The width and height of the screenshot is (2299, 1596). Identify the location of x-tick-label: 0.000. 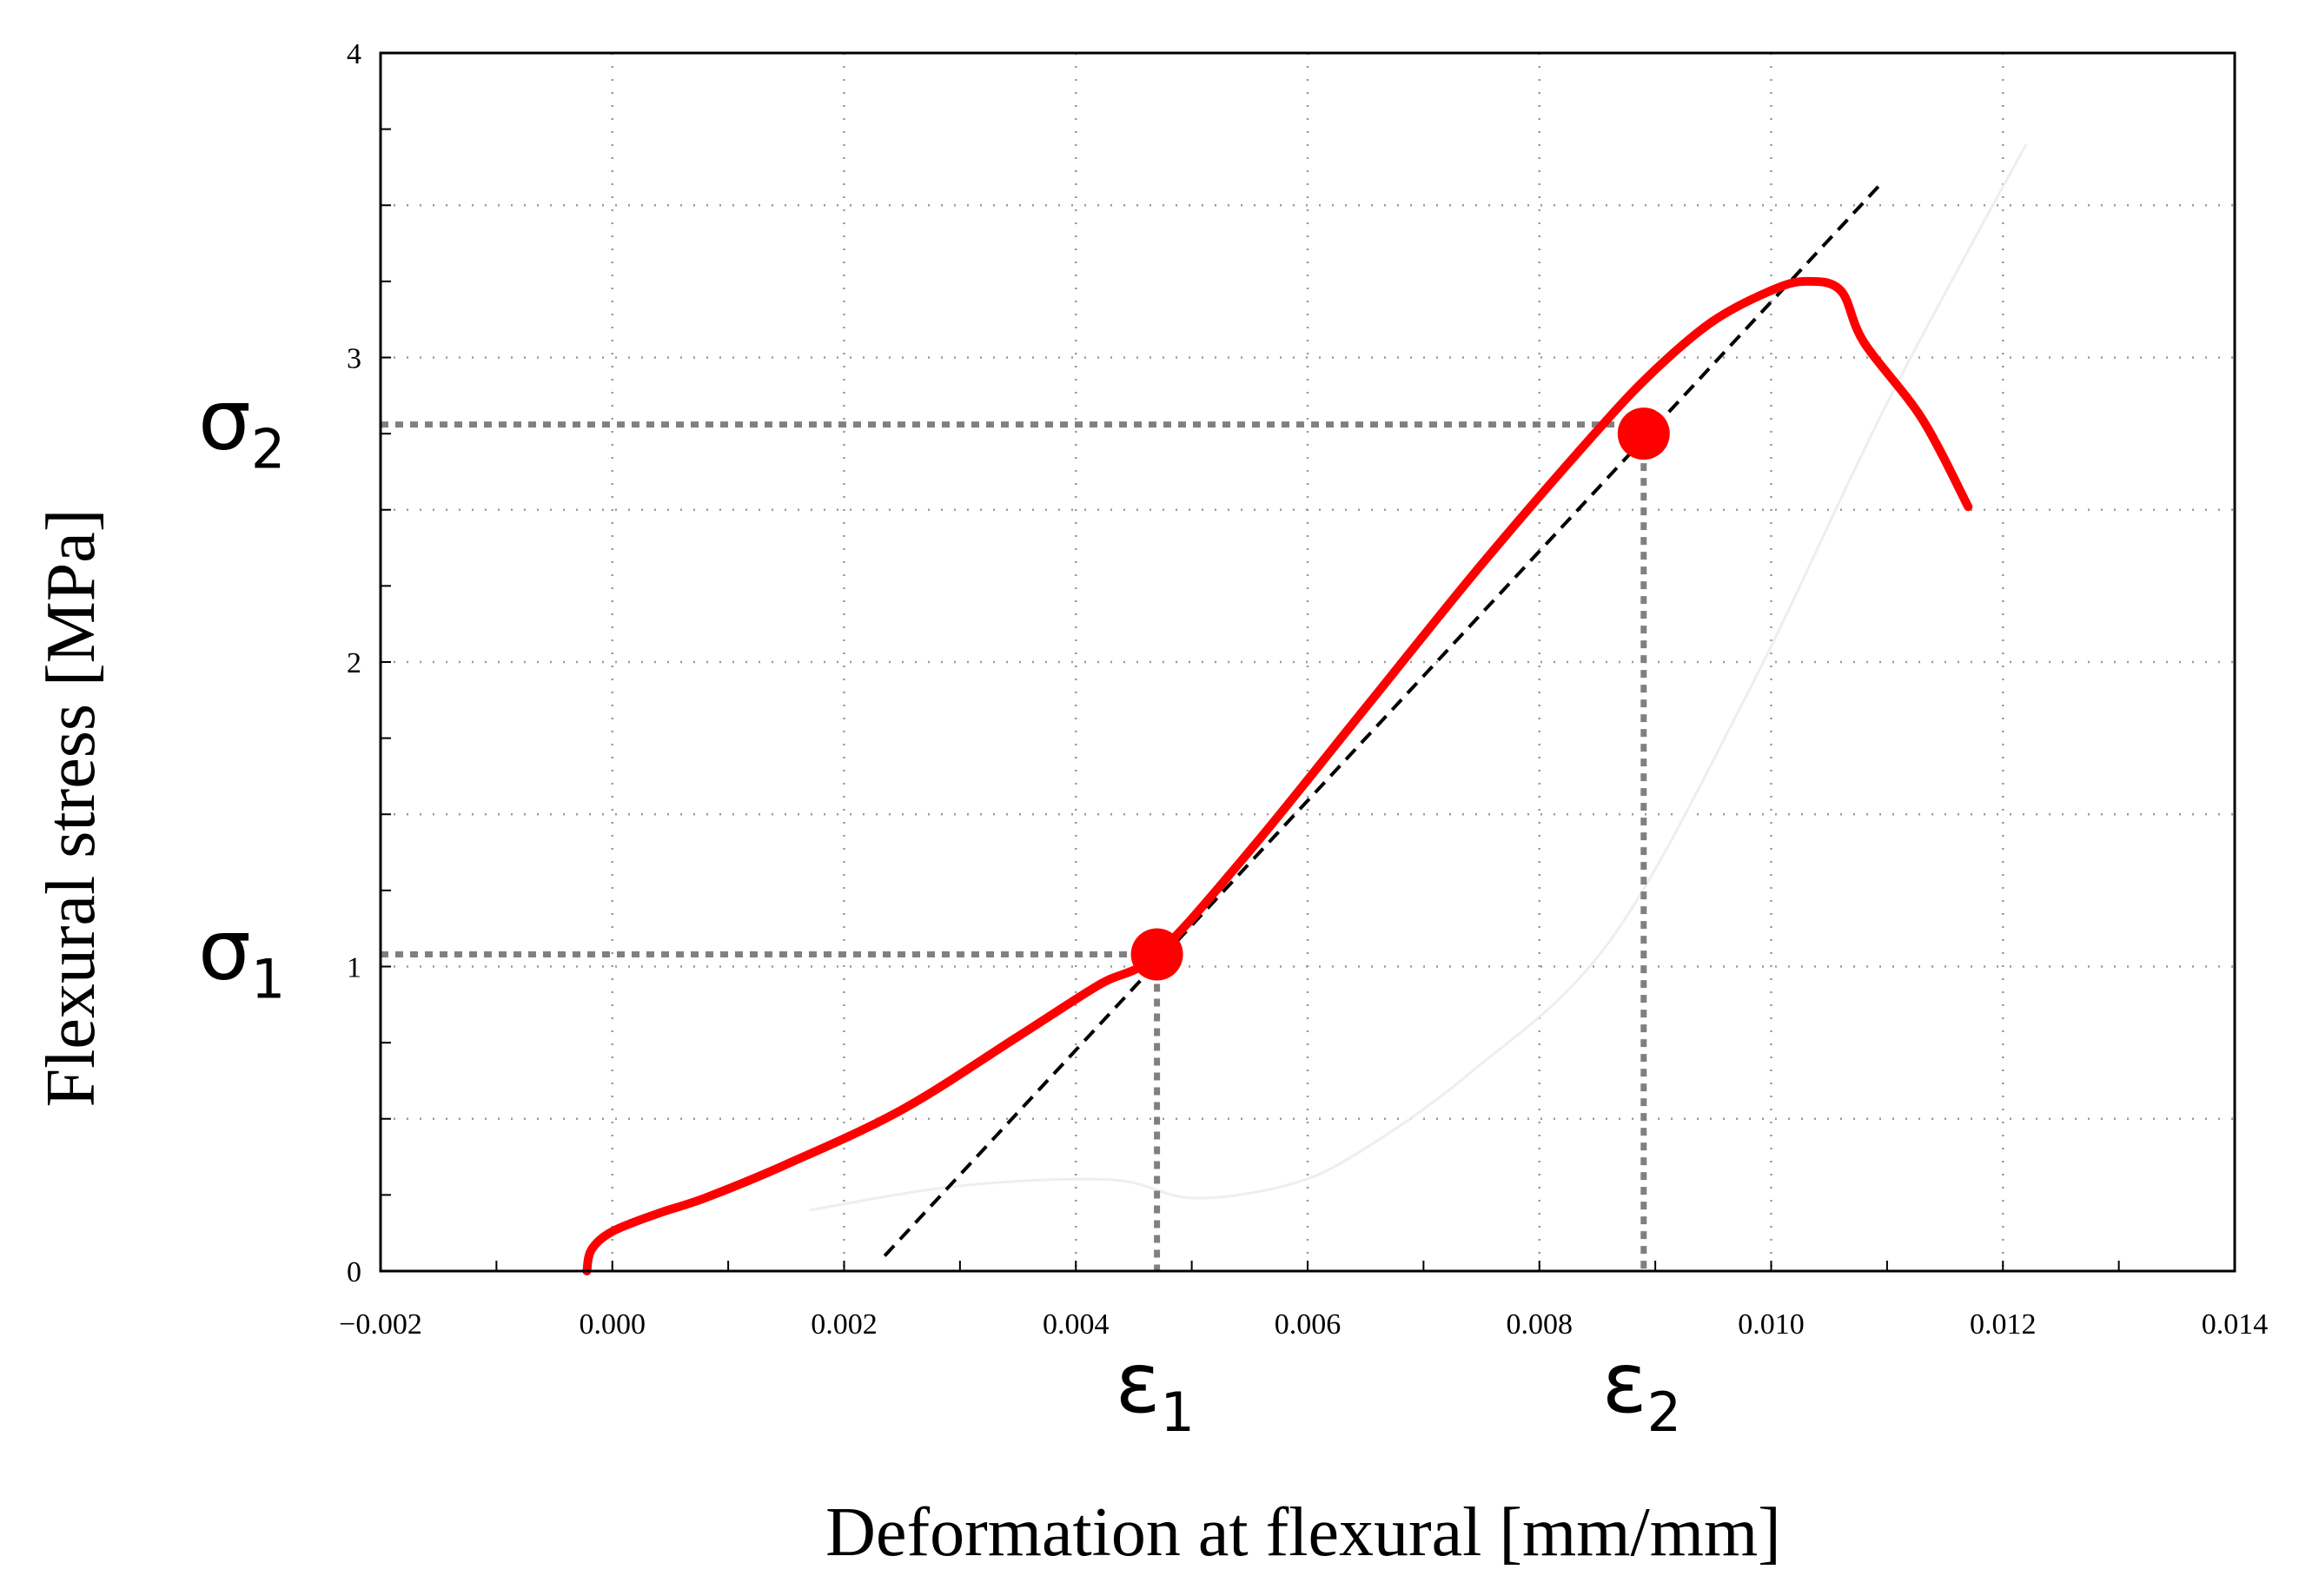
(613, 1324).